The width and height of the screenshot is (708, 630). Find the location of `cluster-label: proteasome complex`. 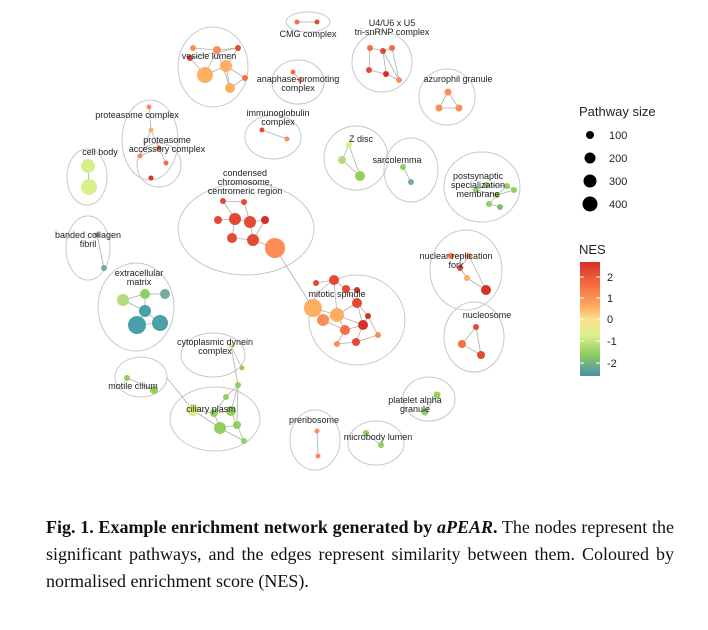

cluster-label: proteasome complex is located at coordinates (137, 115).